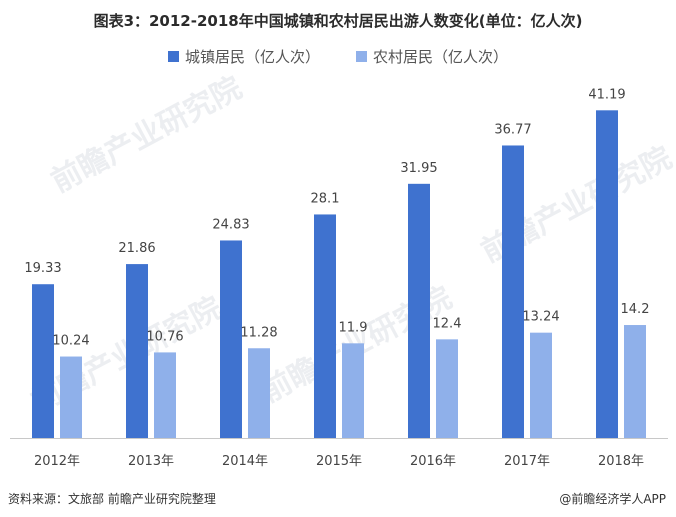 This screenshot has width=676, height=517. I want to click on x-tick-label: 2017年, so click(527, 461).